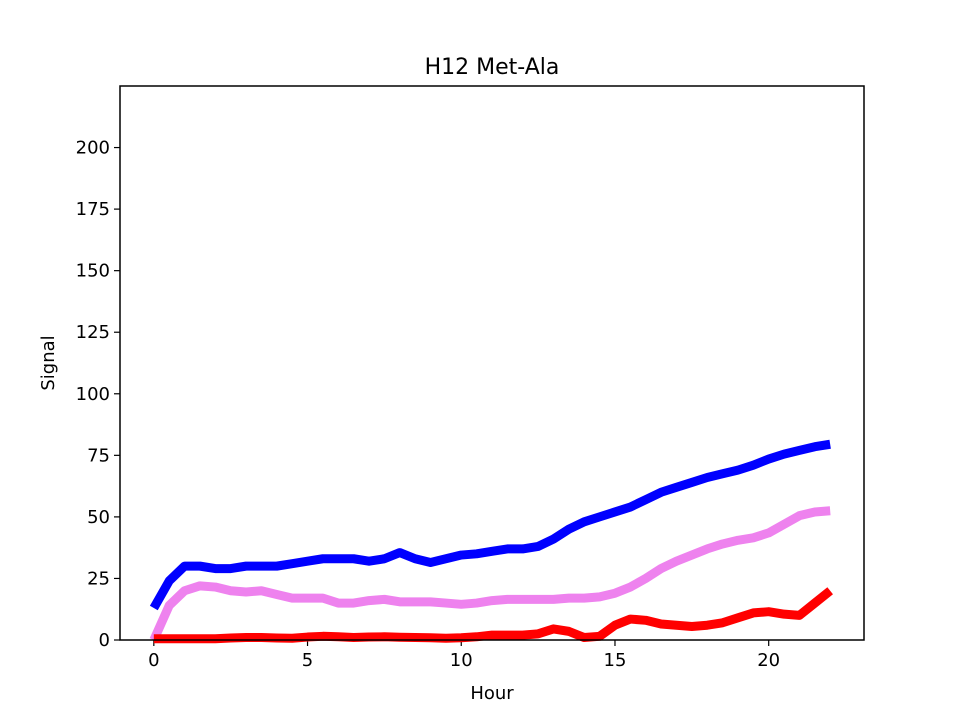 This screenshot has width=960, height=720. What do you see at coordinates (461, 660) in the screenshot?
I see `x-tick-label: 10` at bounding box center [461, 660].